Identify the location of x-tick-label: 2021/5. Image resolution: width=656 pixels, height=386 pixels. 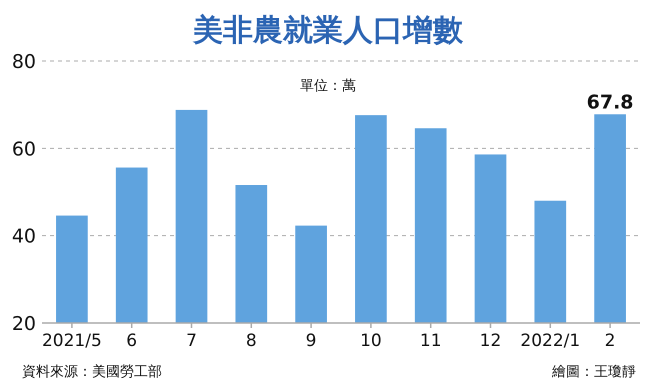
(72, 341).